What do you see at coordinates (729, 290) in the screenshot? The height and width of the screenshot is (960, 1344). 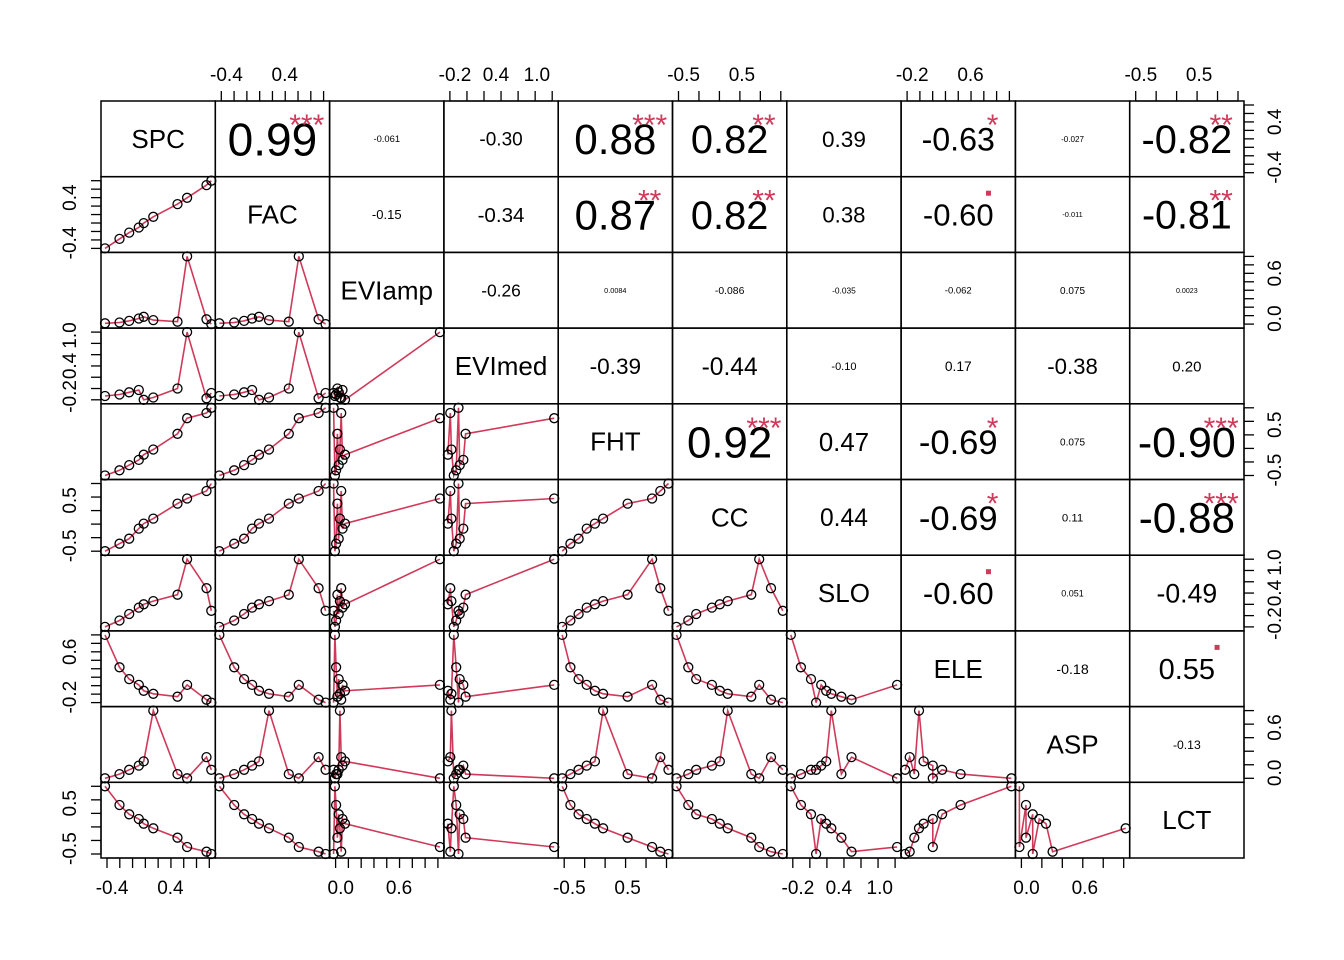 I see `panel-EVIamp-CC: -0.086` at bounding box center [729, 290].